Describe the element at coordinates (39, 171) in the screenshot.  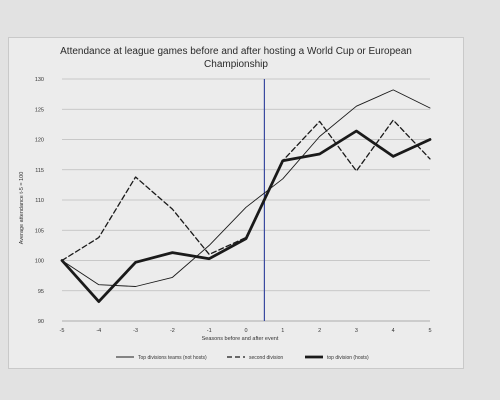
I see `y-tick-label: 115` at that location.